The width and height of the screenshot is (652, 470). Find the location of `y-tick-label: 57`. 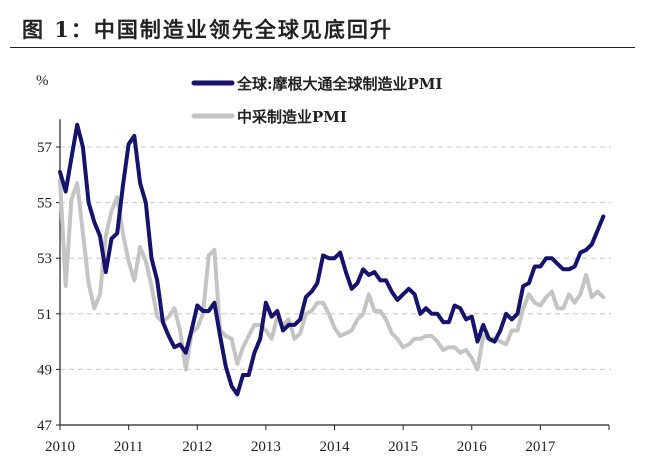

y-tick-label: 57 is located at coordinates (45, 148).